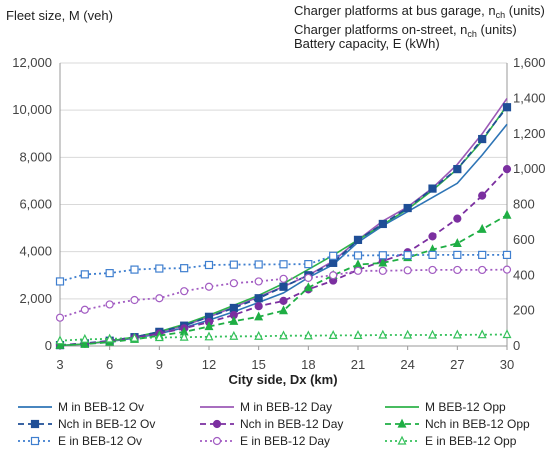 The image size is (550, 450). What do you see at coordinates (101, 407) in the screenshot?
I see `legend-label: M in BEB-12 Ov` at bounding box center [101, 407].